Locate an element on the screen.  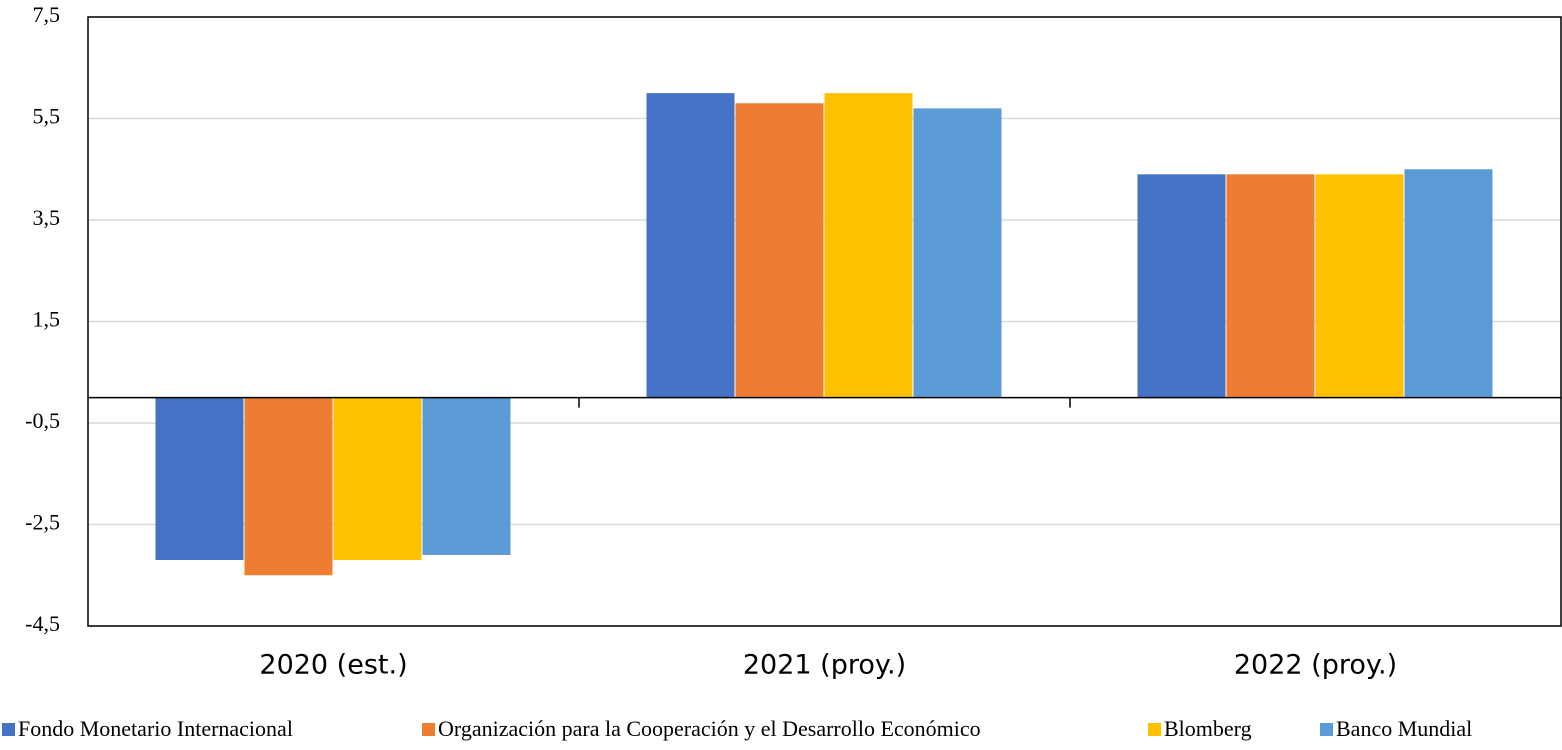
y-tick-label: 5,5 is located at coordinates (47, 116).